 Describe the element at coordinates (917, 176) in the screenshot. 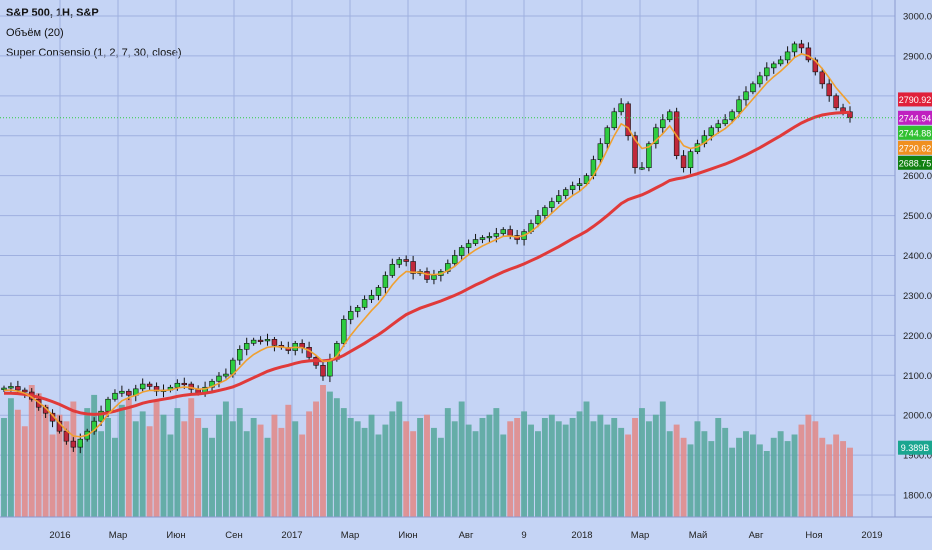

I see `y-tick-label: 2600.00` at that location.